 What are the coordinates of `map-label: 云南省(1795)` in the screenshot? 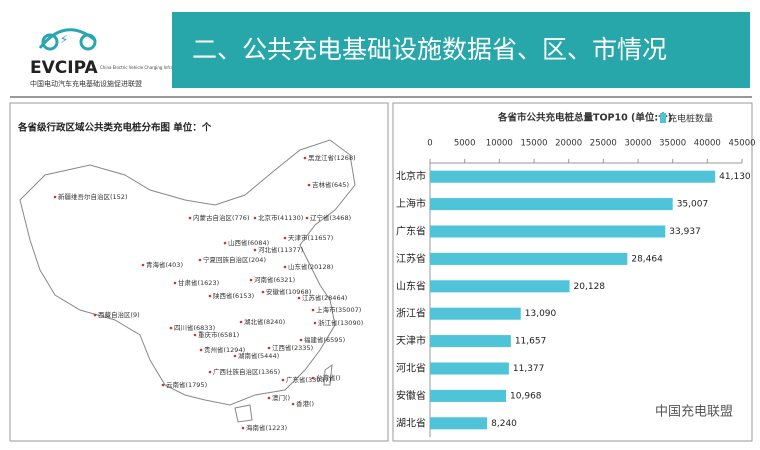 It's located at (186, 384).